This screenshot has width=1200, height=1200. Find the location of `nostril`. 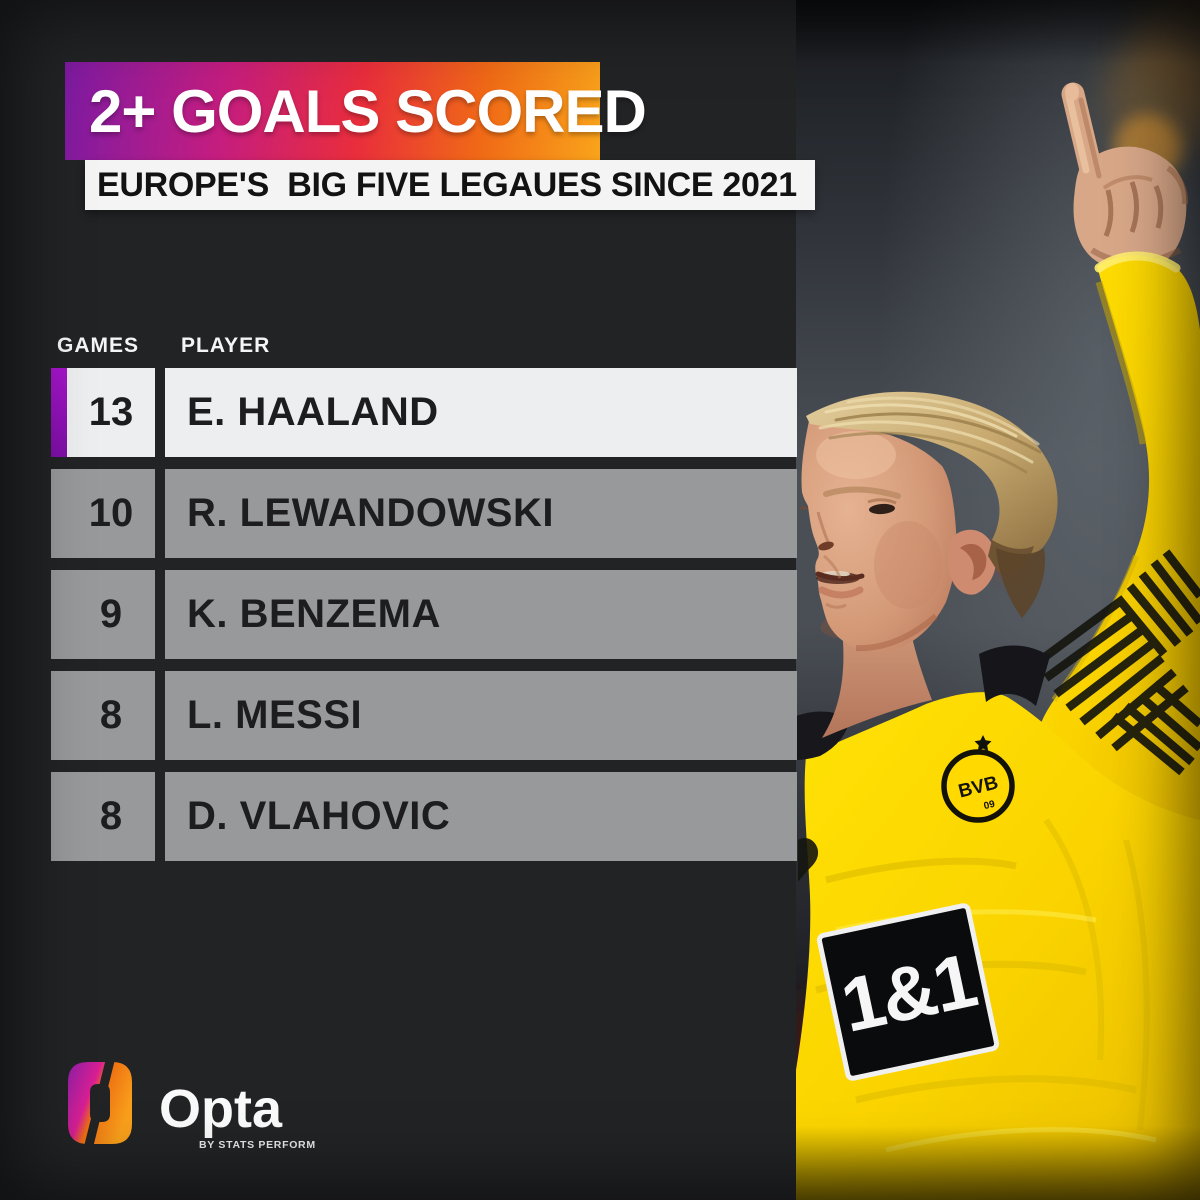

nostril is located at coordinates (826, 546).